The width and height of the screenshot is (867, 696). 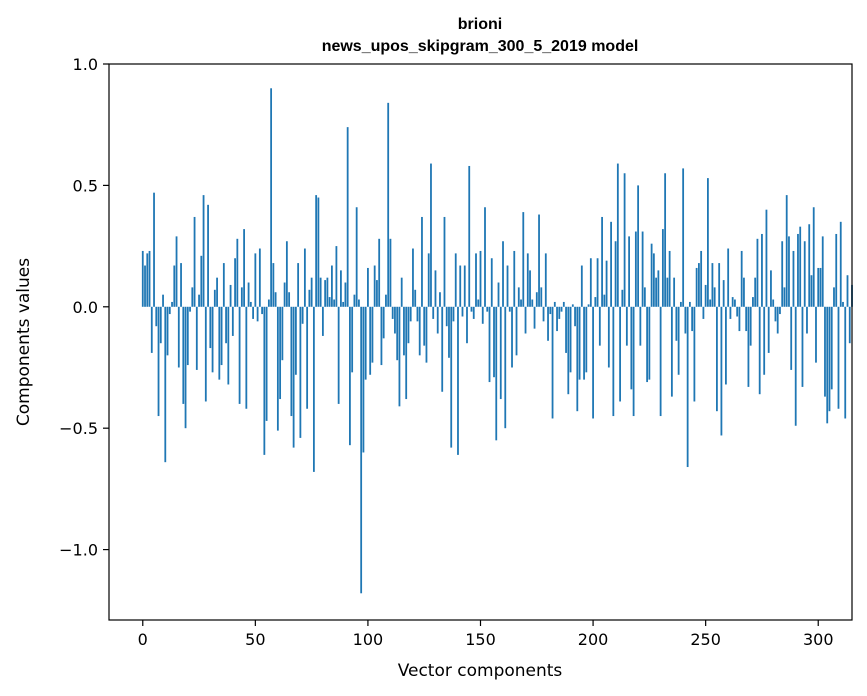 I want to click on chart-subtitle: news_upos_skipgram_300_5_2019 model, so click(x=480, y=46).